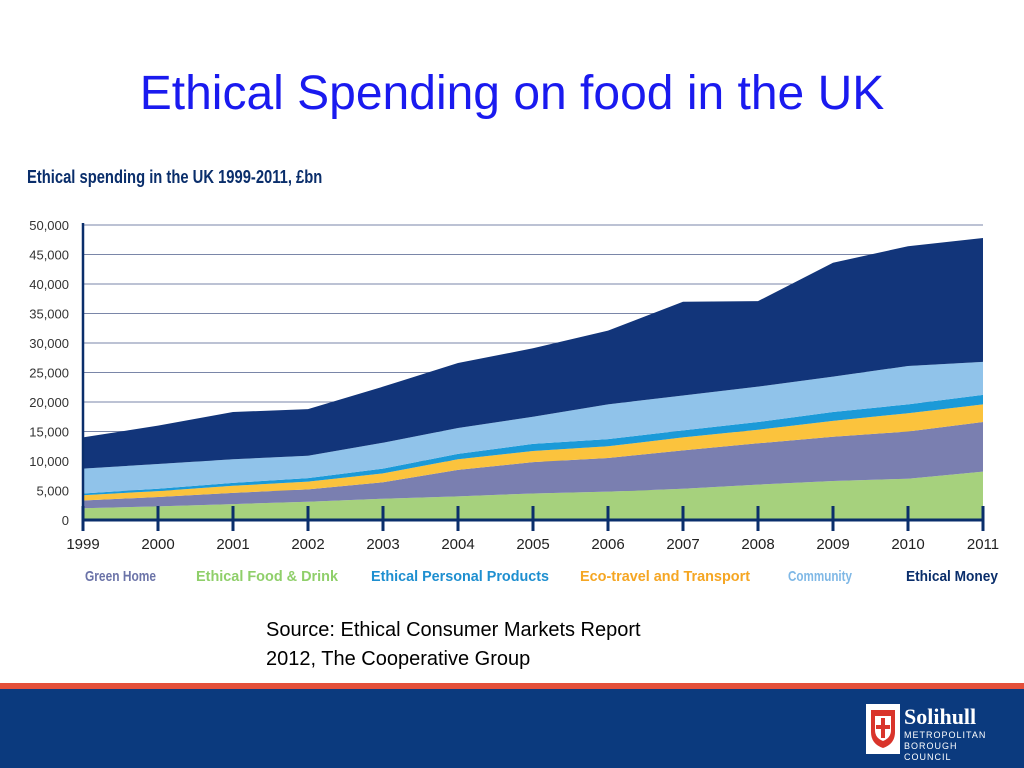 The height and width of the screenshot is (768, 1024). What do you see at coordinates (49, 284) in the screenshot?
I see `y-tick-label: 40,000` at bounding box center [49, 284].